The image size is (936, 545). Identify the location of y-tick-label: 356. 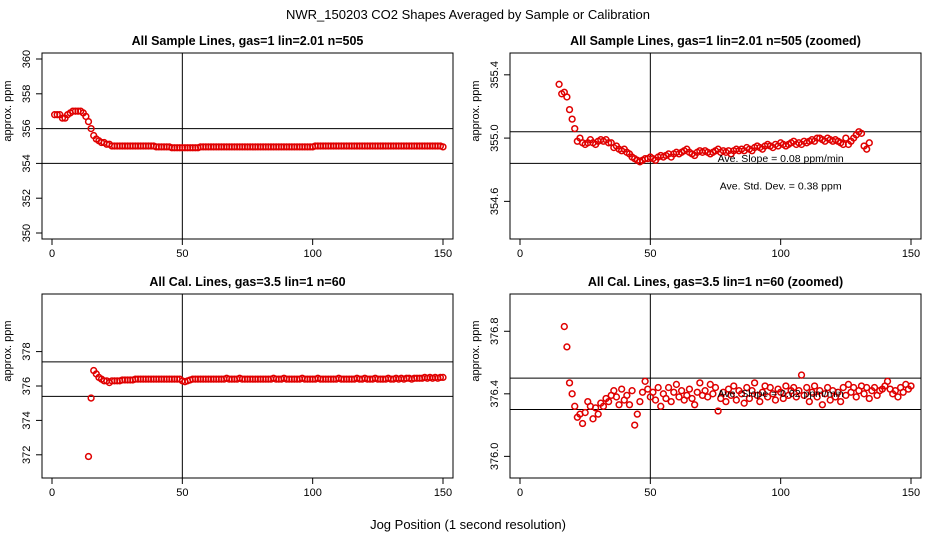
(27, 128).